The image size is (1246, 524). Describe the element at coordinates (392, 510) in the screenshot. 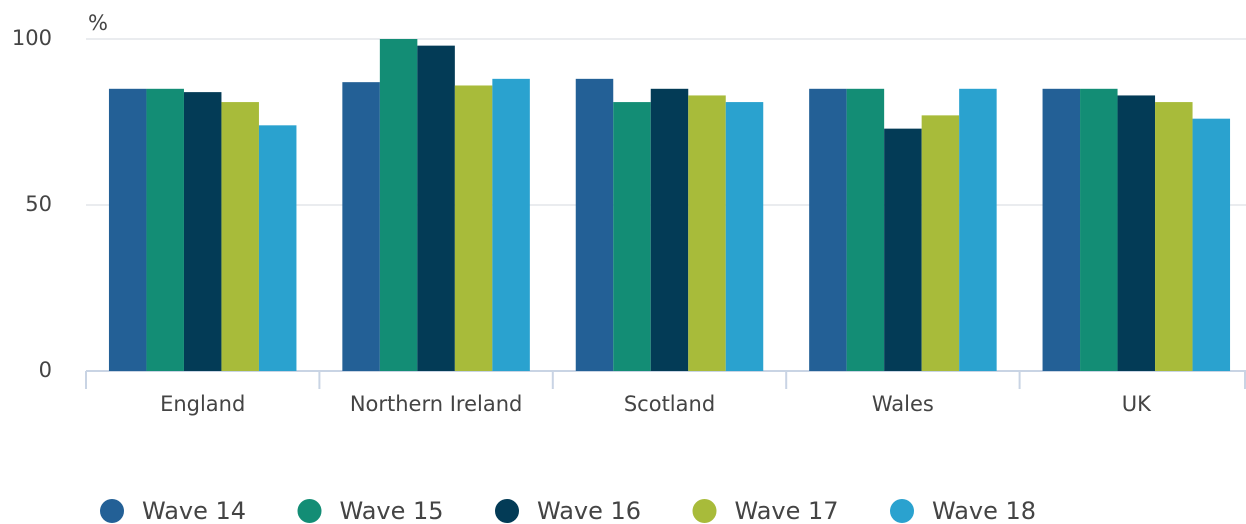

I see `legend-label: Wave 15` at that location.